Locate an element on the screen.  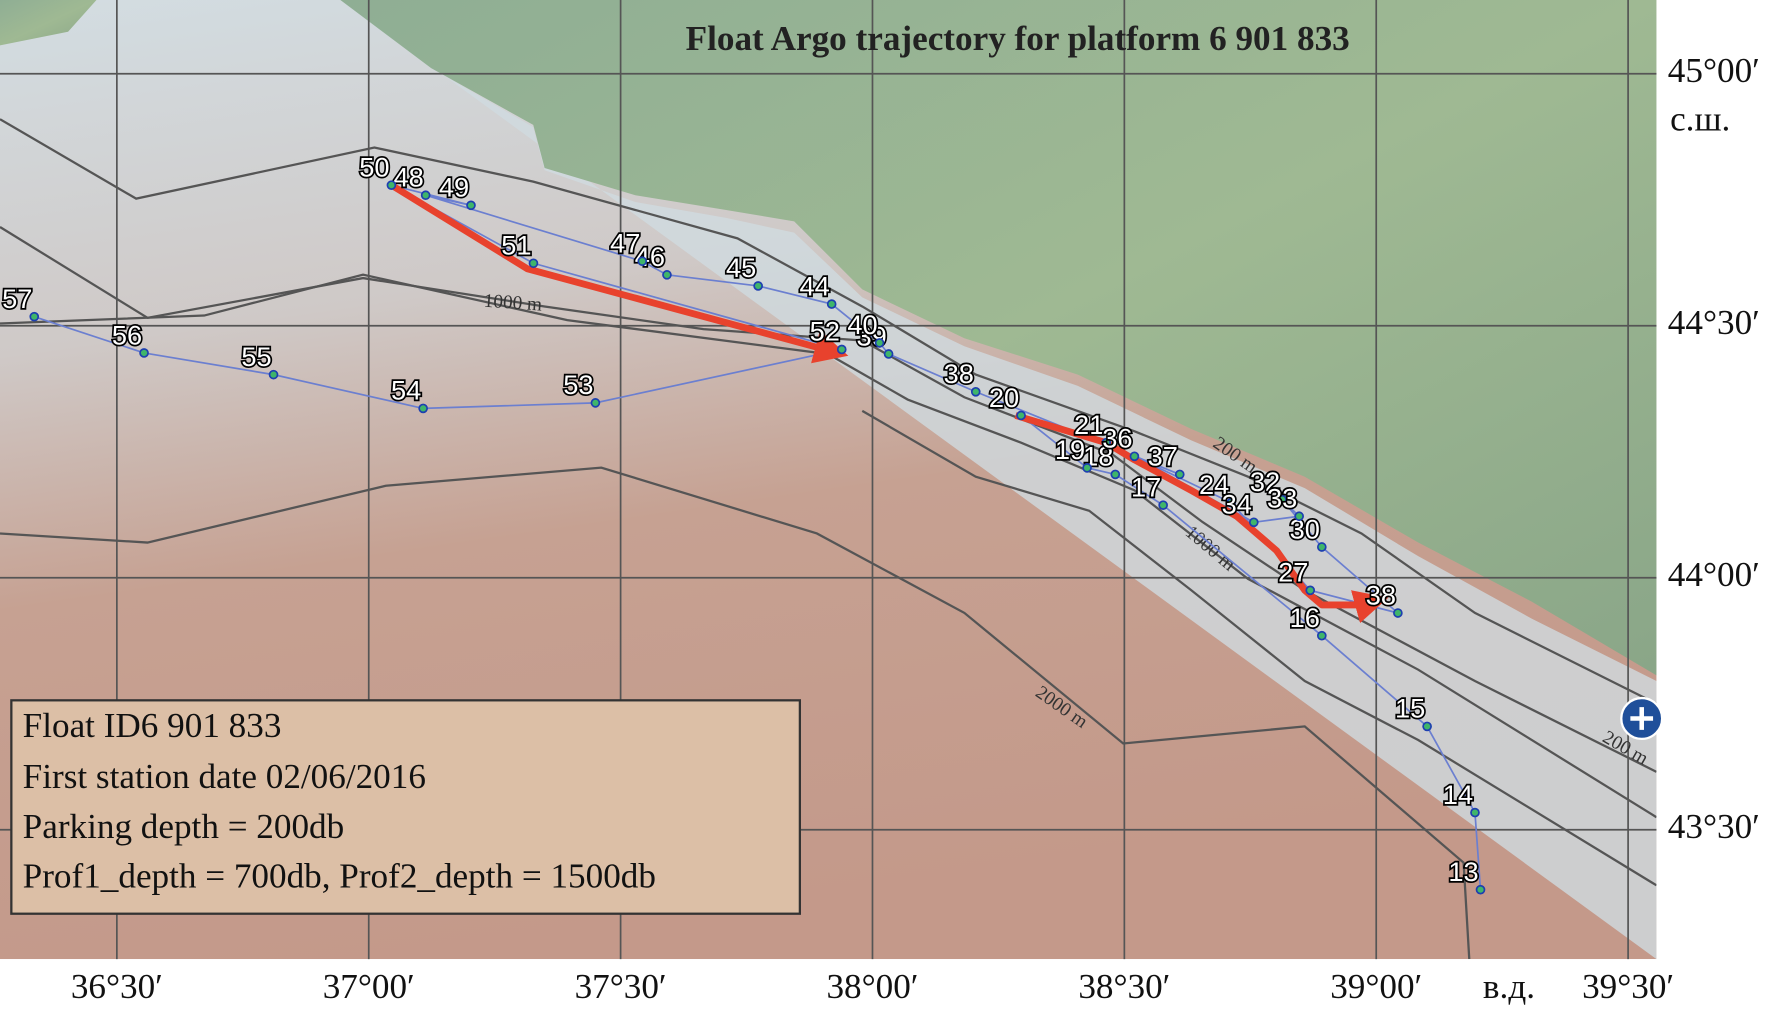
station-label: 51 is located at coordinates (516, 245).